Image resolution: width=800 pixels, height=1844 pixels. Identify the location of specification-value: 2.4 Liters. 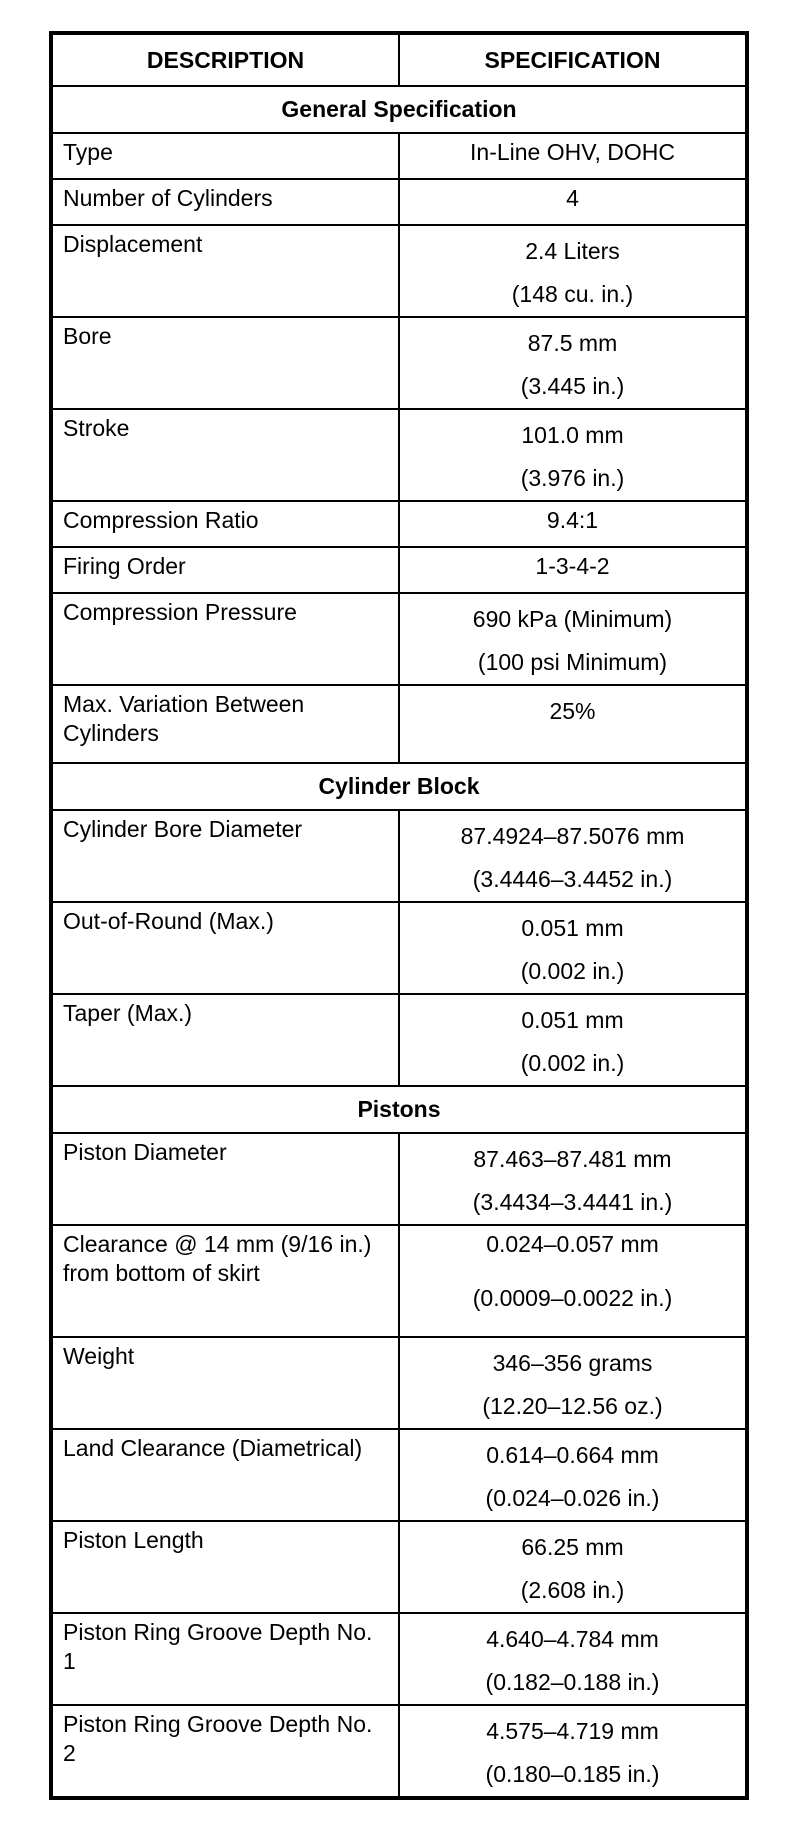
(572, 251).